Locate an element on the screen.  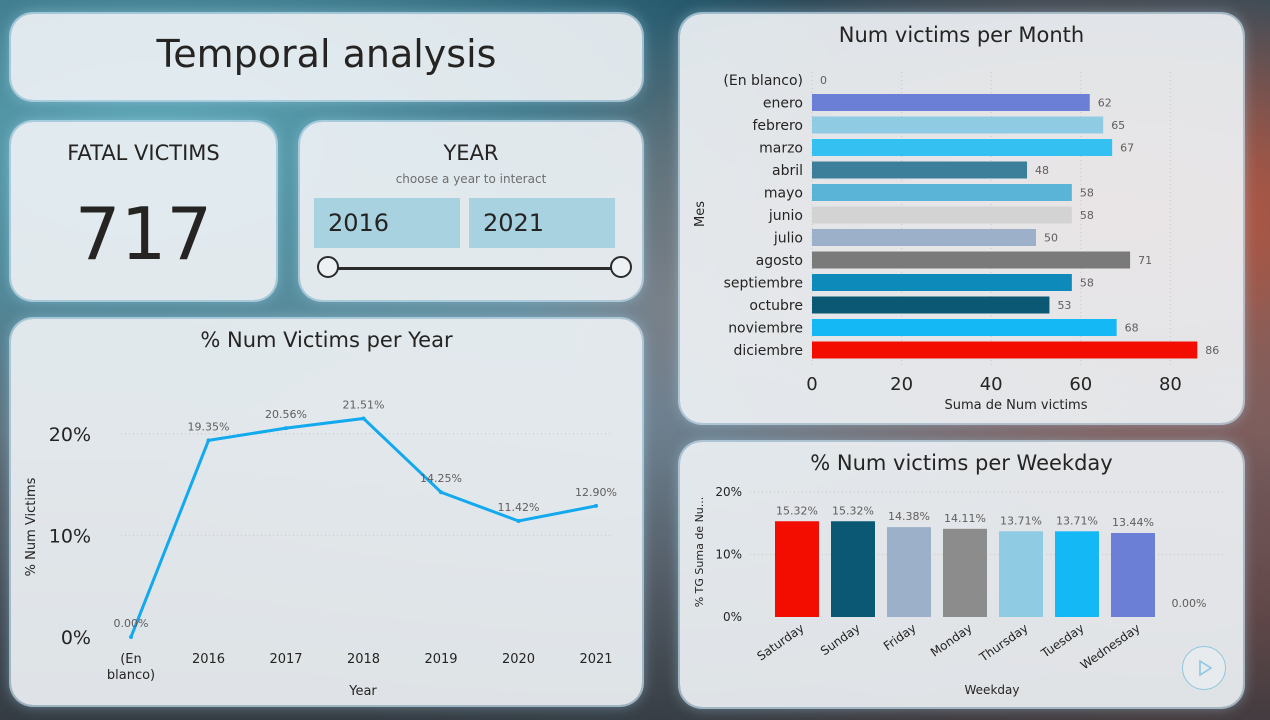
month-data-label: 53 is located at coordinates (1064, 305).